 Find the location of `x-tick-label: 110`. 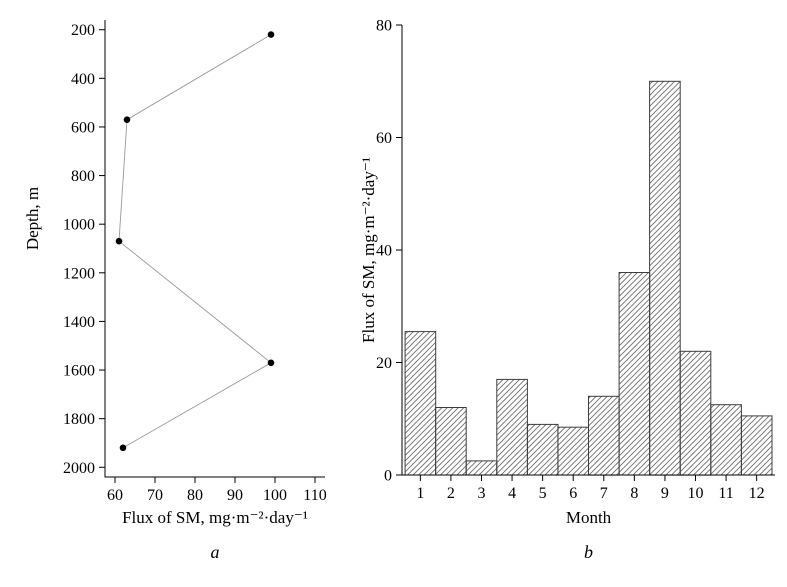

x-tick-label: 110 is located at coordinates (314, 495).